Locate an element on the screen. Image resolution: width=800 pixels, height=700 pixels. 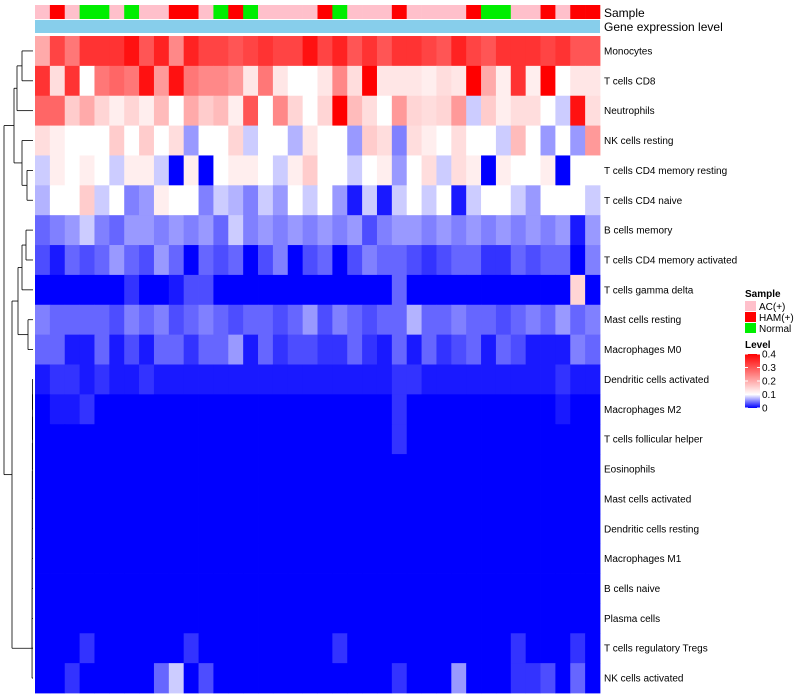
row-label: Macrophages M0 is located at coordinates (643, 350).